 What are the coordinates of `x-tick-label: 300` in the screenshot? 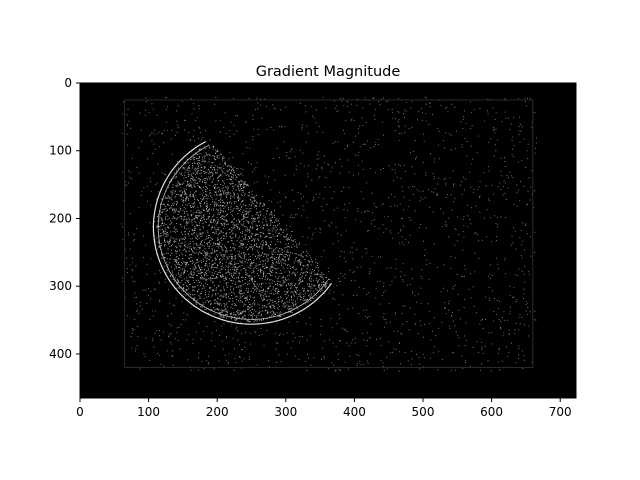 It's located at (285, 412).